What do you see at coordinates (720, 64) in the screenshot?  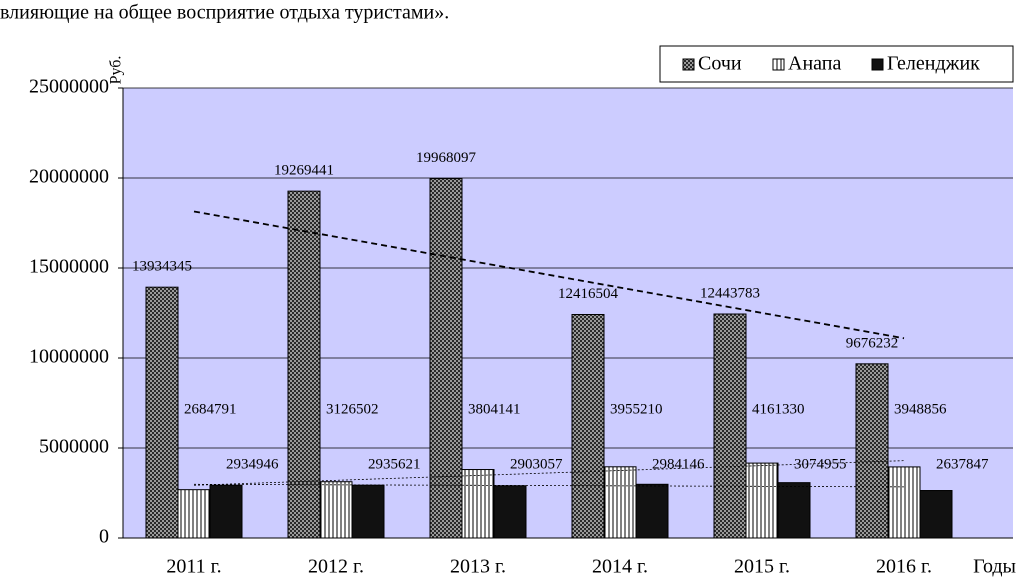 I see `legend-label: Сочи` at bounding box center [720, 64].